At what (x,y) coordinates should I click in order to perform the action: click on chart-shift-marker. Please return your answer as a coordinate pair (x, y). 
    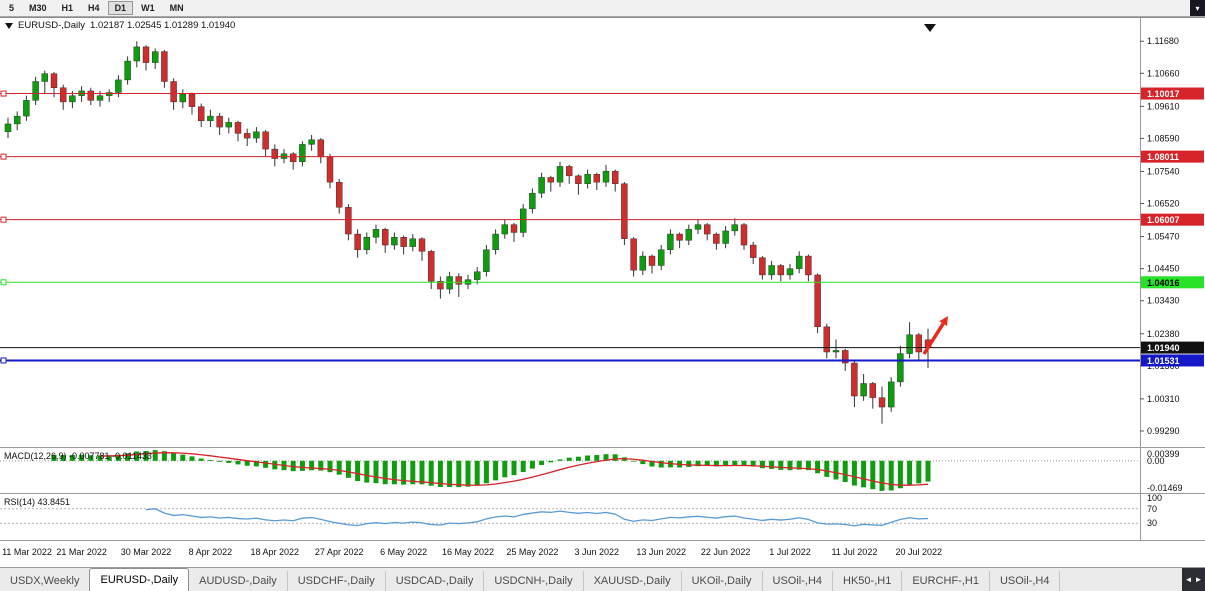
    Looking at the image, I should click on (930, 28).